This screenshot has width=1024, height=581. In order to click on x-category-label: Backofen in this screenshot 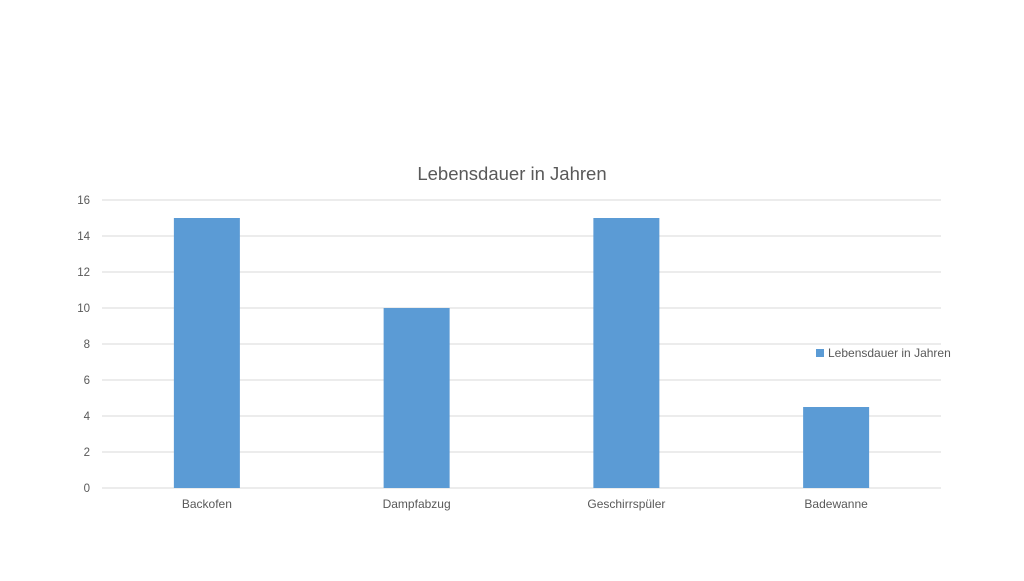, I will do `click(207, 504)`.